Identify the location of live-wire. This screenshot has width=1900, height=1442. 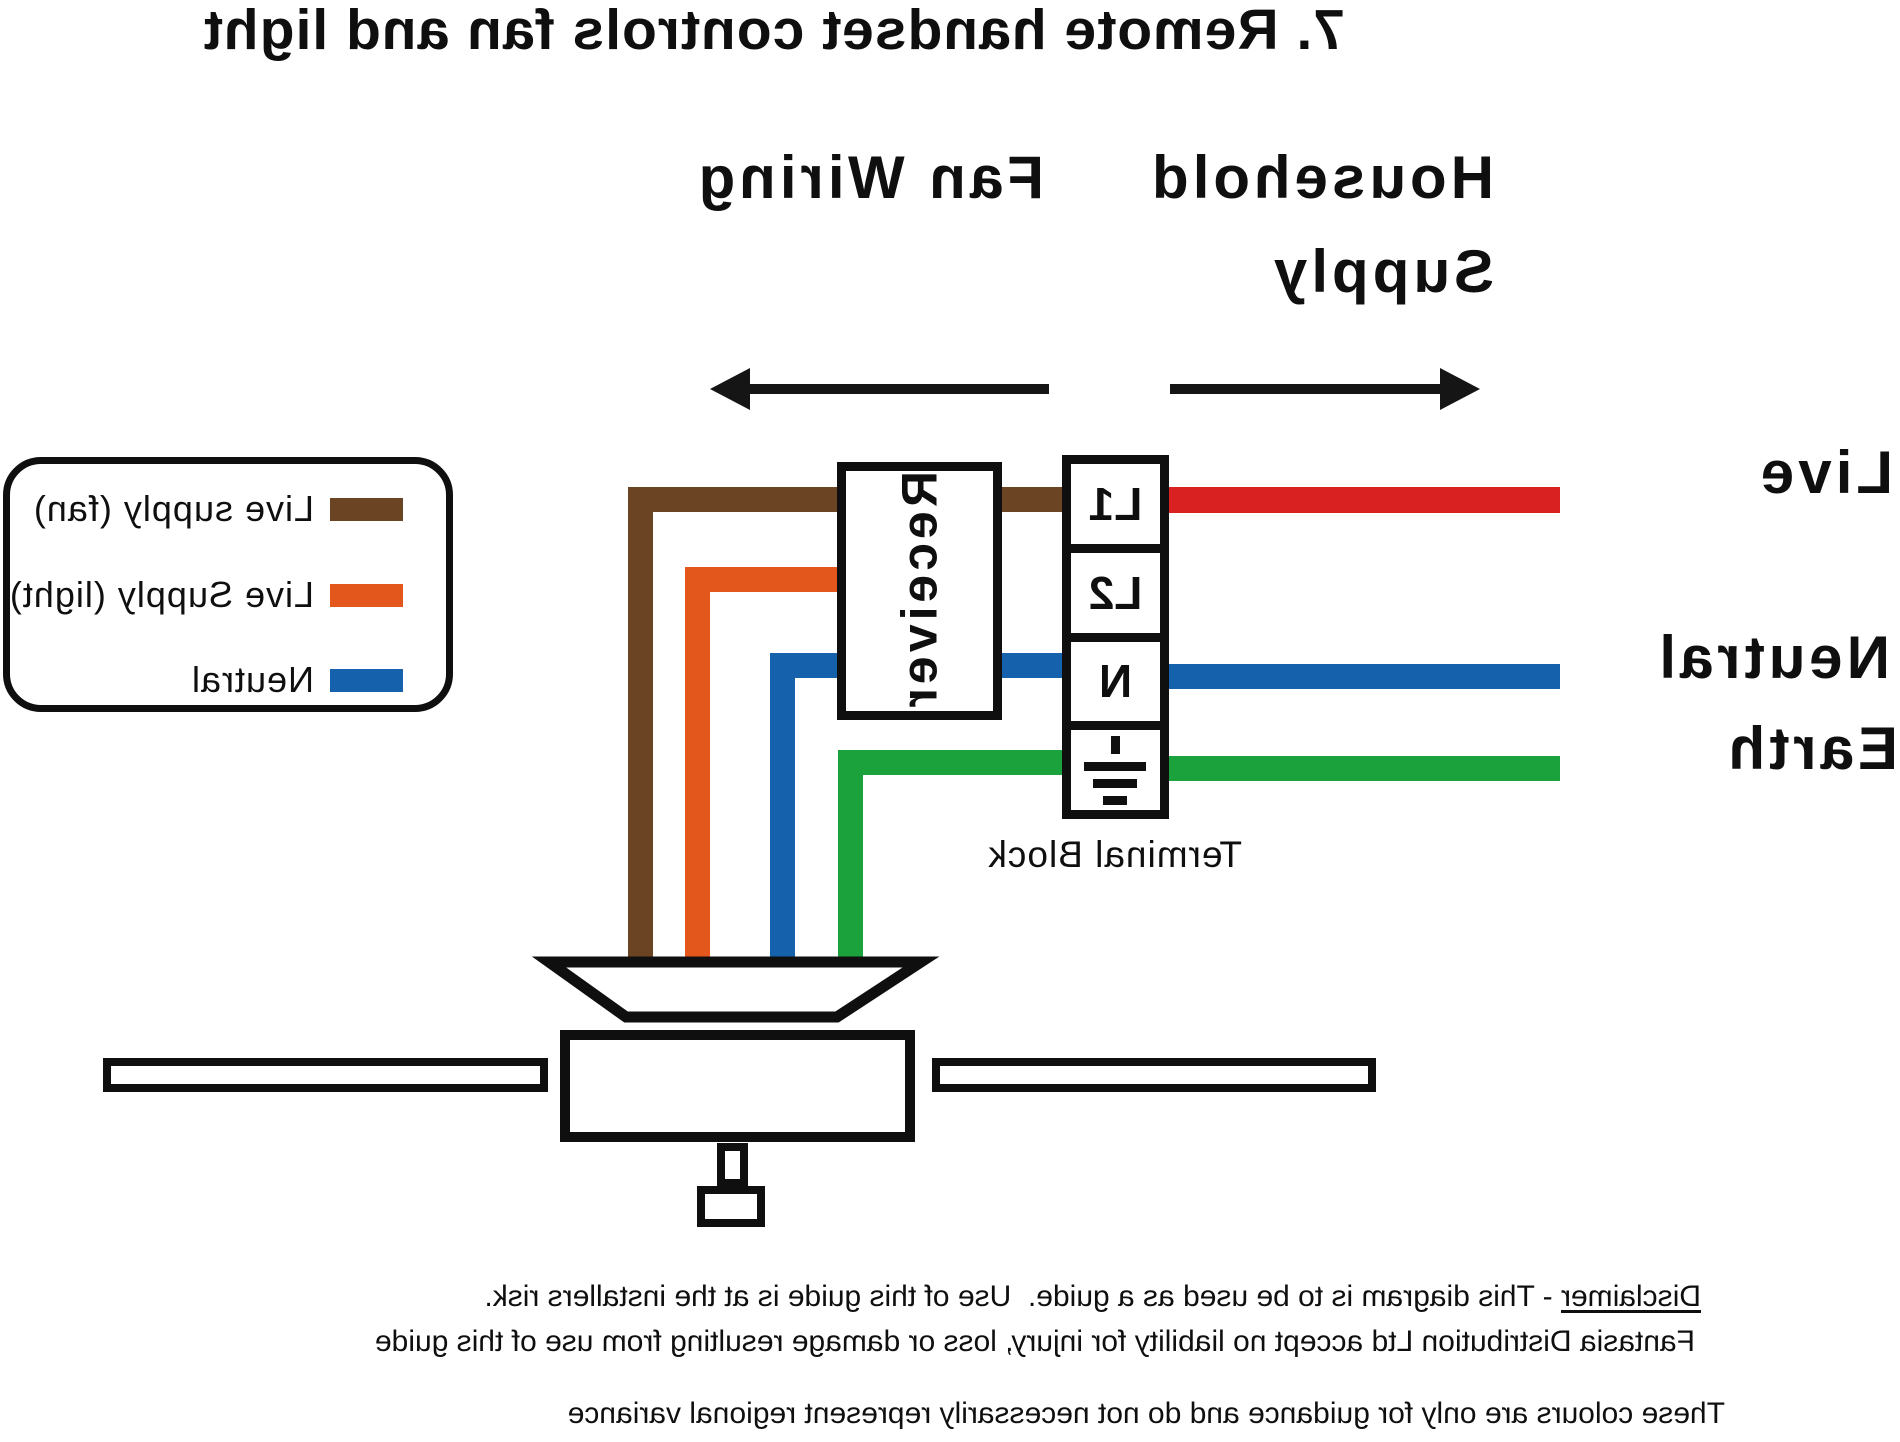
(1364, 500).